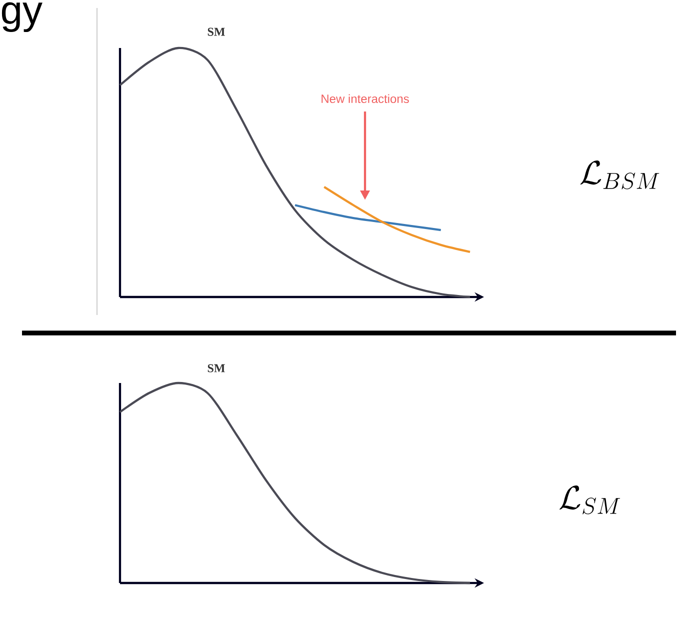 The image size is (684, 622). I want to click on annotation: New interactions, so click(365, 99).